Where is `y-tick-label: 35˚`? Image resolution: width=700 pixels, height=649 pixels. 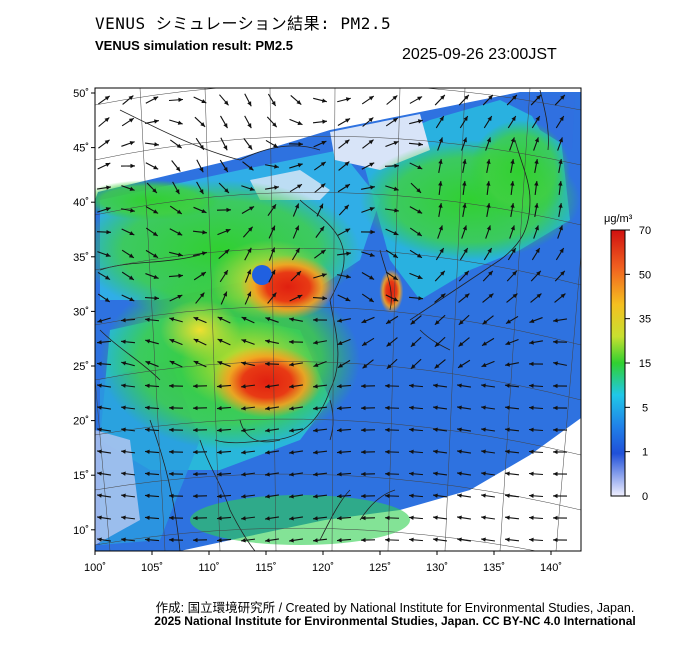
y-tick-label: 35˚ is located at coordinates (81, 258).